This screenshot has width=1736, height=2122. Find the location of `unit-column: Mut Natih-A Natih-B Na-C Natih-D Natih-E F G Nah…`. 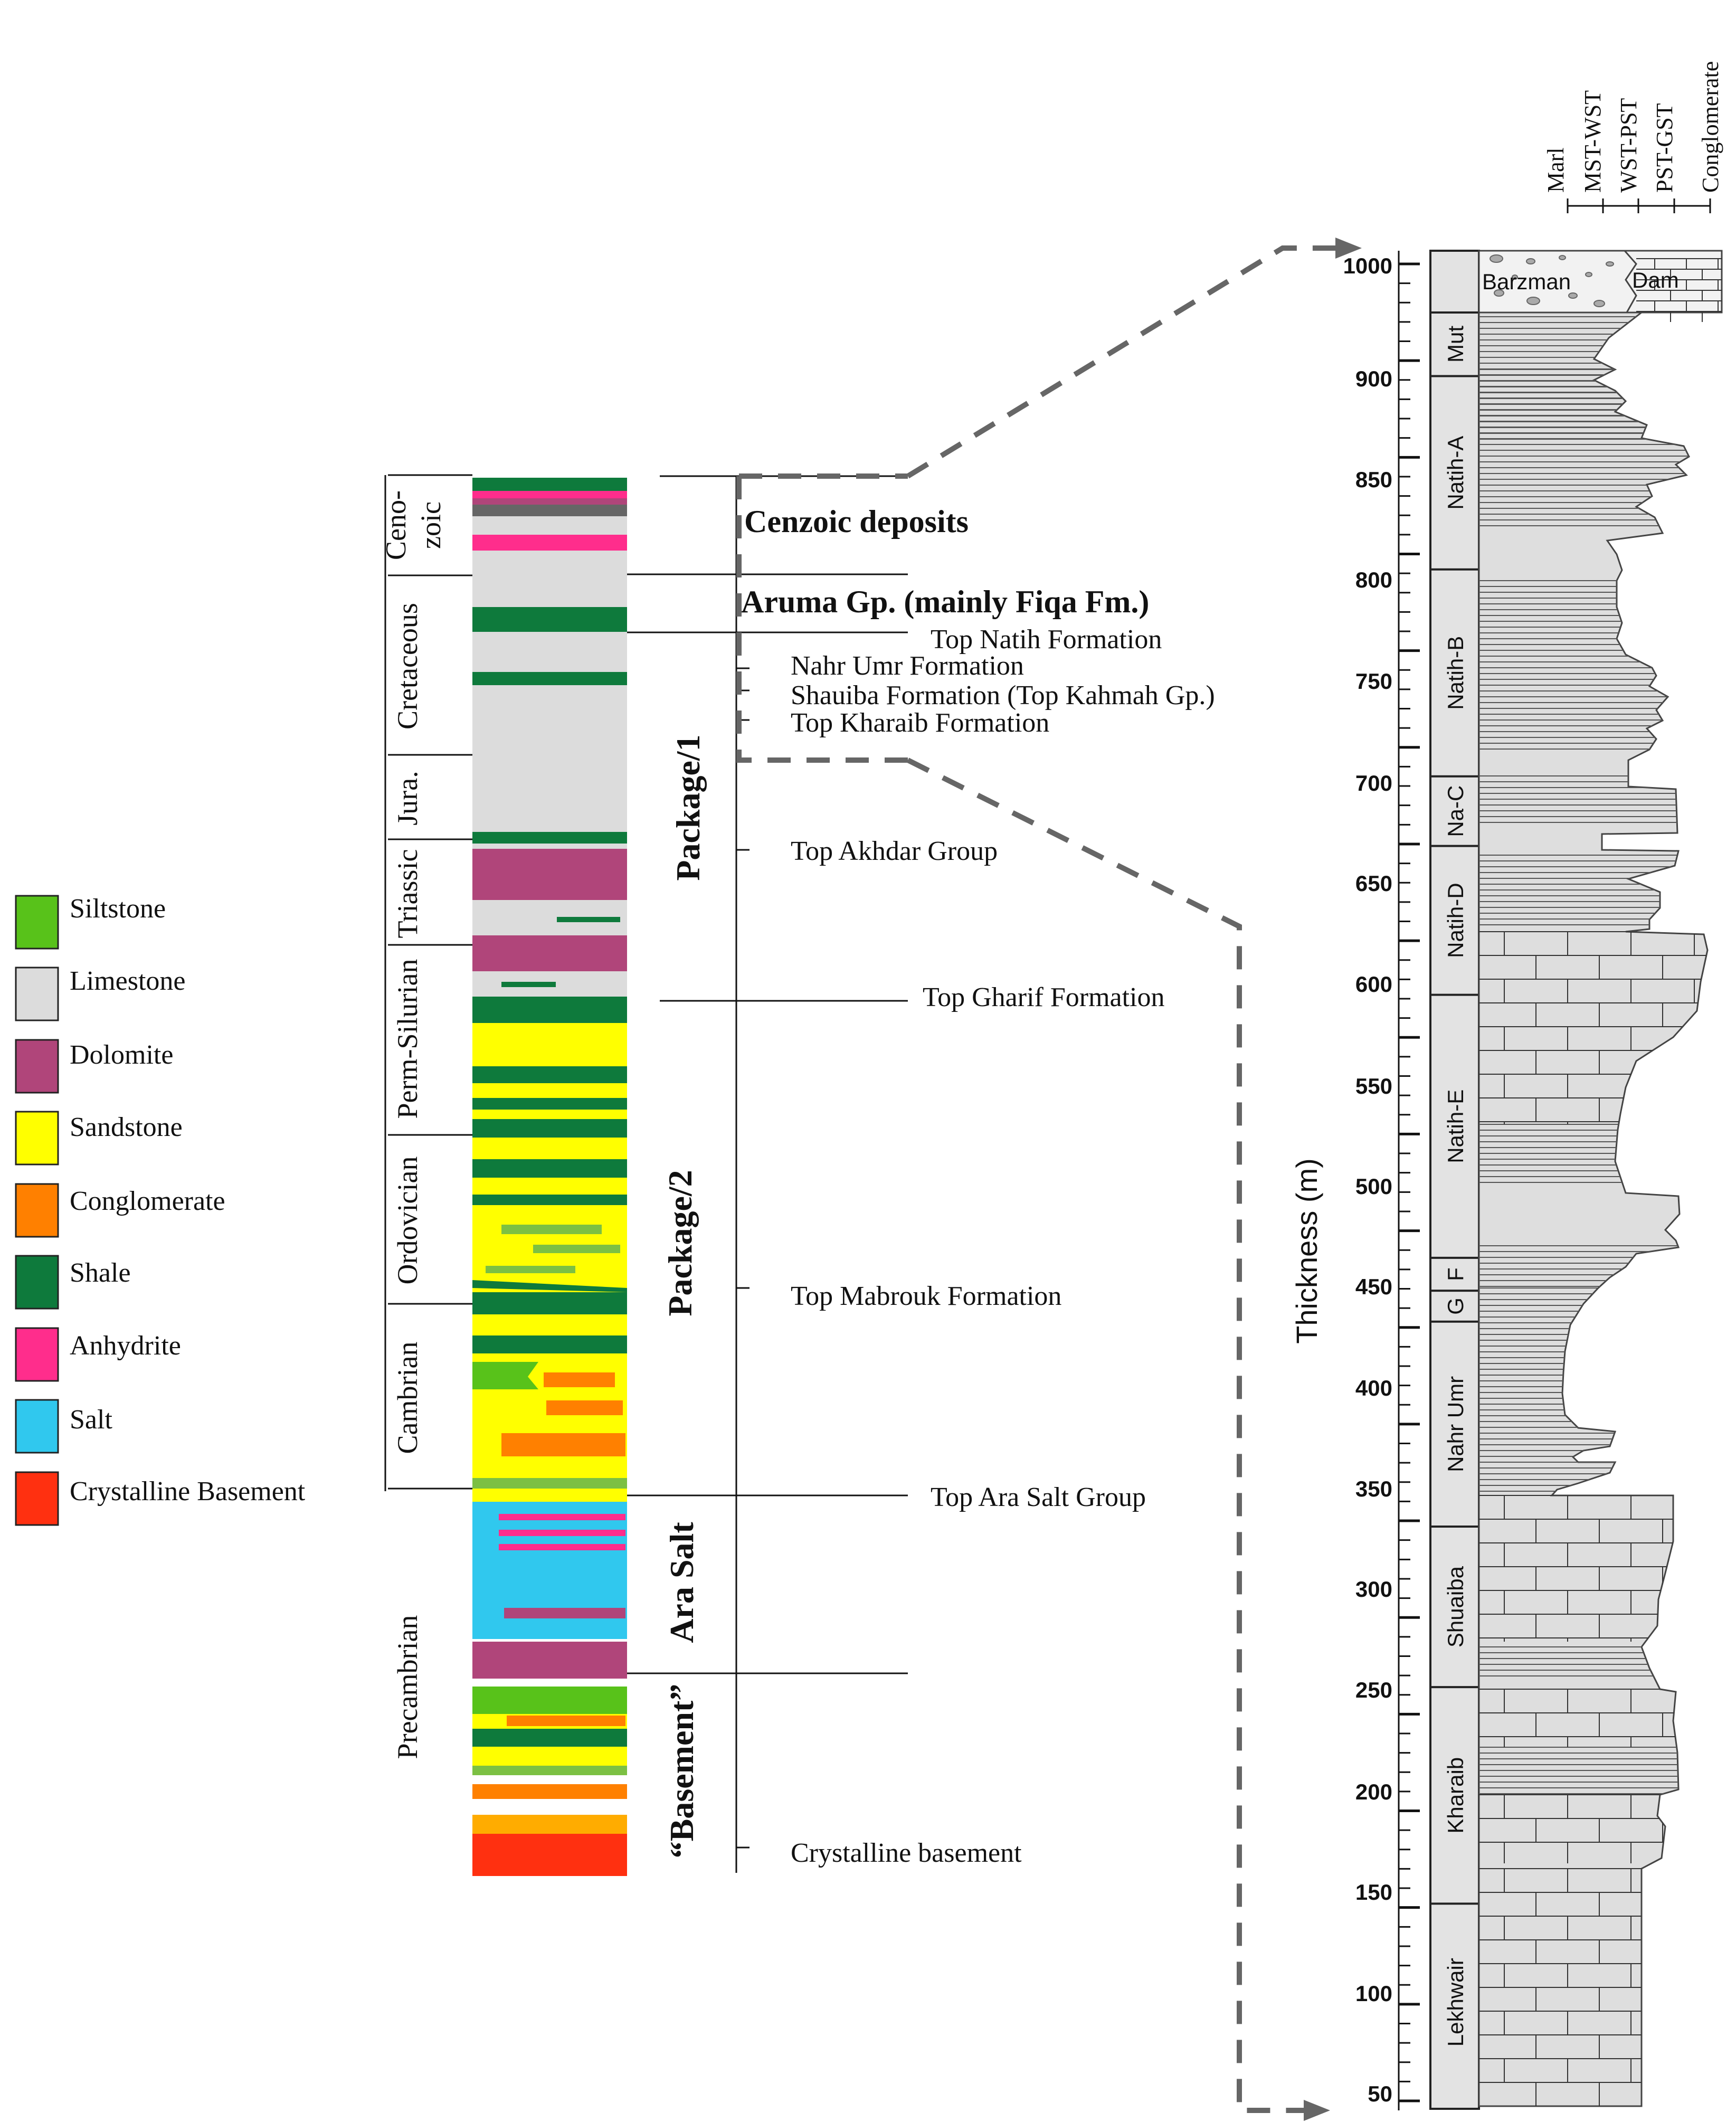

unit-column: Mut Natih-A Natih-B Na-C Natih-D Natih-E F G Nah… is located at coordinates (1454, 1179).